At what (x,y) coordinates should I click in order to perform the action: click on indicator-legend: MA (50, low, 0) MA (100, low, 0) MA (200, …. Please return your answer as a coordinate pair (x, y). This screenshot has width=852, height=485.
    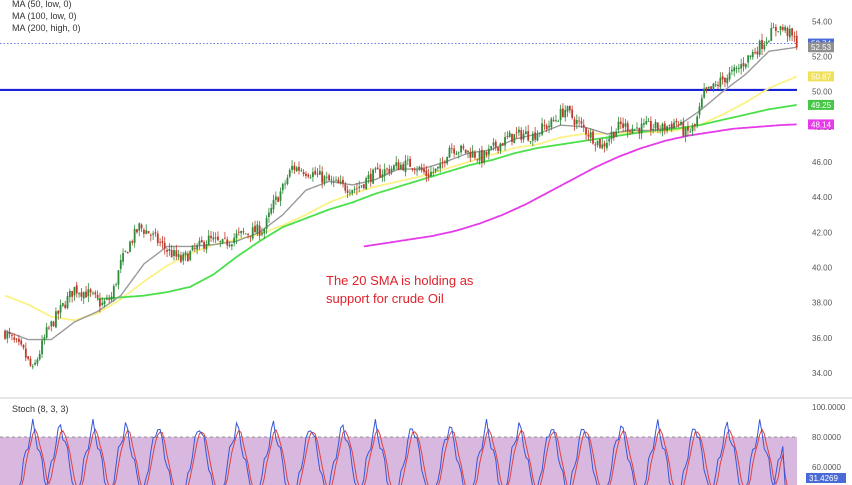
    Looking at the image, I should click on (46, 16).